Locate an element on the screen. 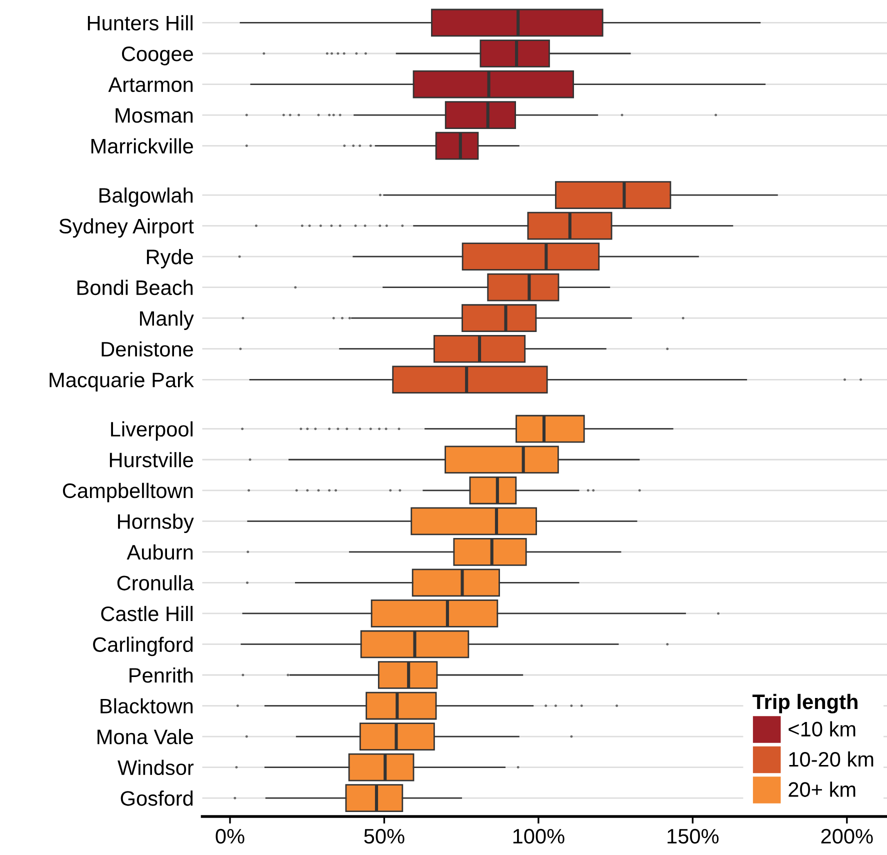 Image resolution: width=887 pixels, height=855 pixels. y-tick-label: Coogee is located at coordinates (157, 56).